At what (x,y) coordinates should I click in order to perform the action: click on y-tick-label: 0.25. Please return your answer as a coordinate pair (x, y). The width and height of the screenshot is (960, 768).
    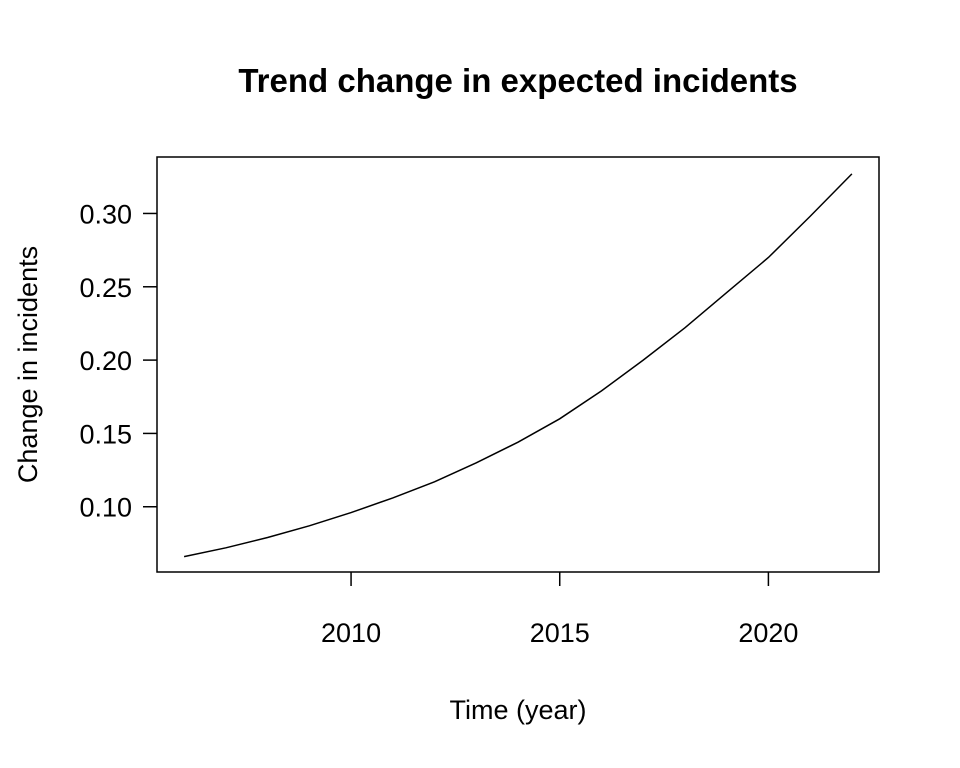
    Looking at the image, I should click on (105, 288).